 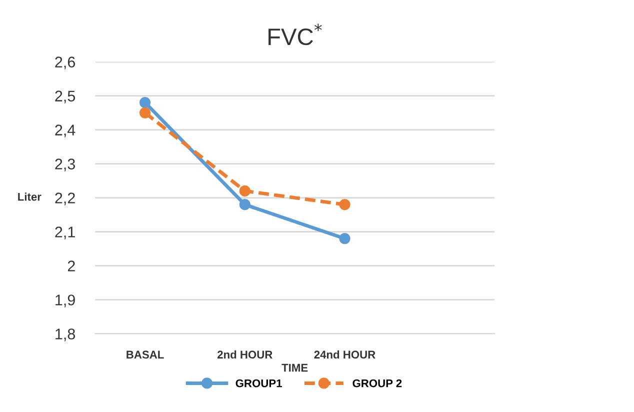 I want to click on y-axis-title: Liter, so click(x=30, y=196).